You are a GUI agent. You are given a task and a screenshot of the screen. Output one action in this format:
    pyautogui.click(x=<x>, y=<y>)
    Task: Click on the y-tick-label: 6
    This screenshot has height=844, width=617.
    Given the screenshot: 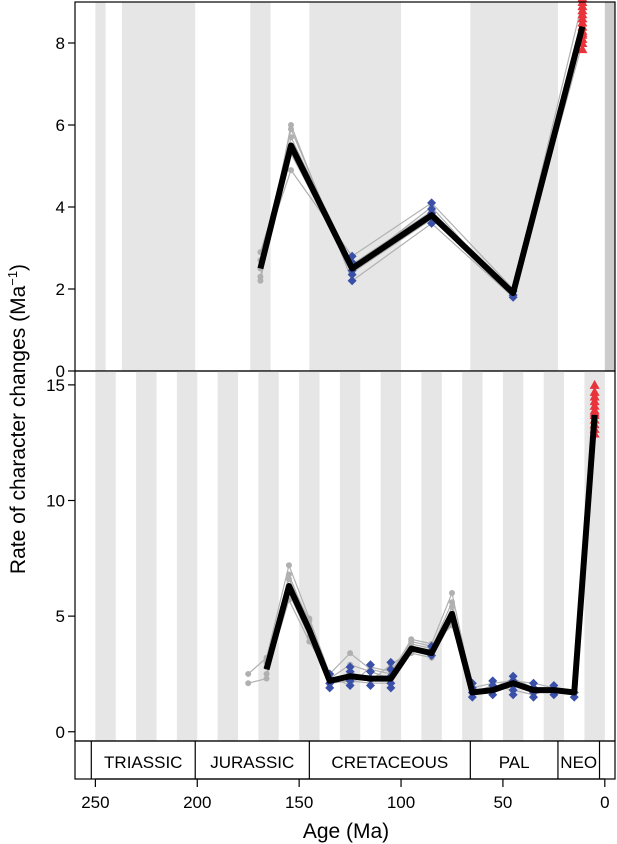 What is the action you would take?
    pyautogui.click(x=60, y=125)
    